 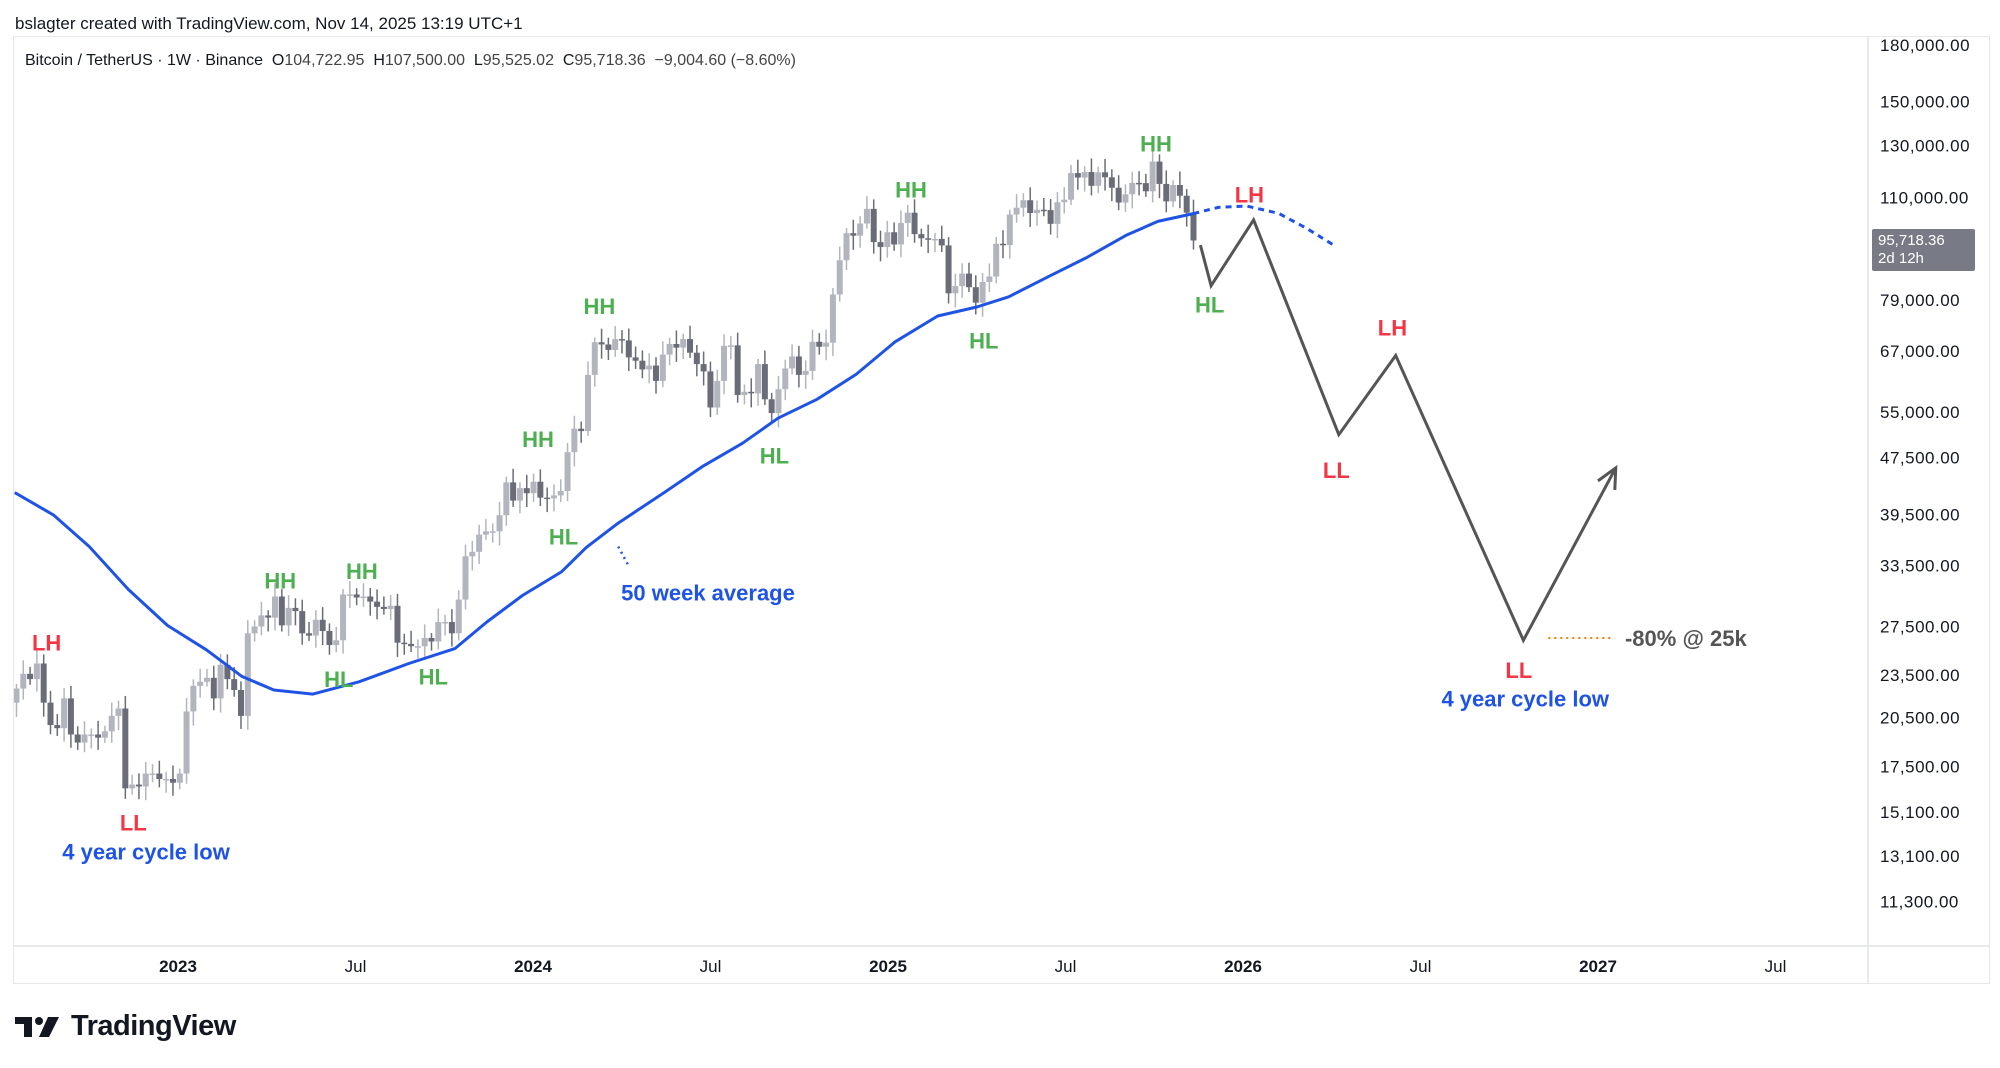 What do you see at coordinates (1525, 698) in the screenshot?
I see `annotation-label: 4 year cycle low` at bounding box center [1525, 698].